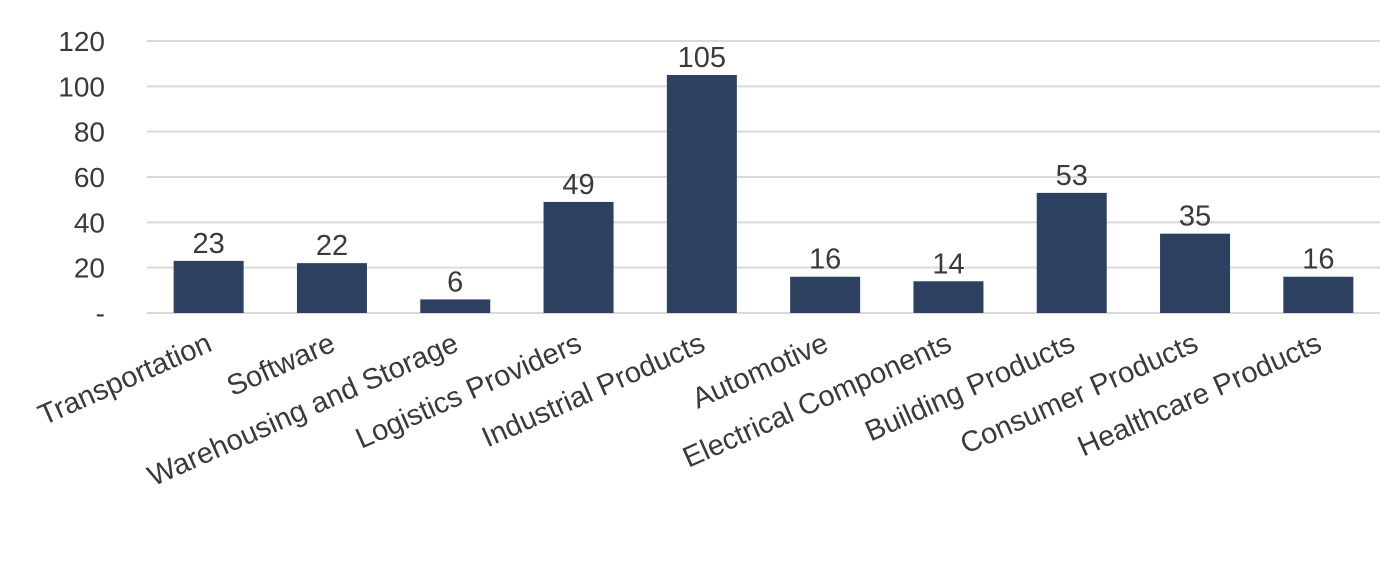 This screenshot has height=565, width=1400. I want to click on y-tick-label: 120, so click(81, 41).